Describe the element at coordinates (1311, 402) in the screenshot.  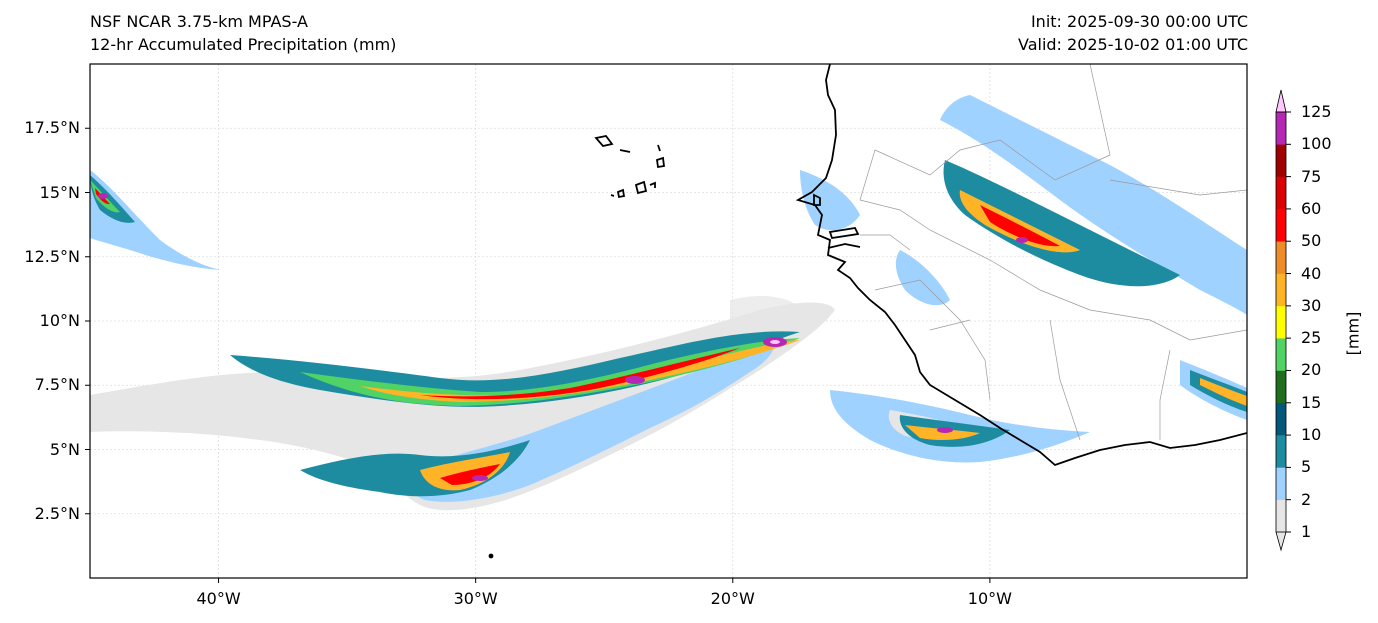
I see `colorbar-level-label: 15` at that location.